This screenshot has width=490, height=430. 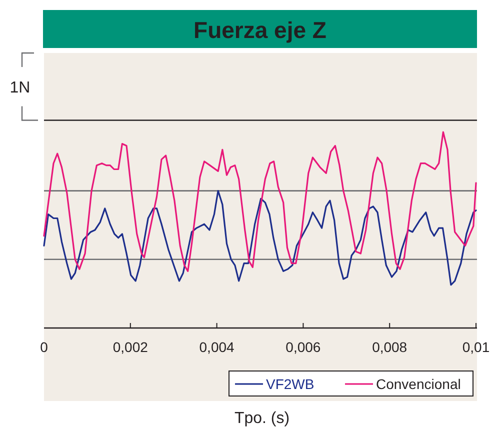 What do you see at coordinates (390, 347) in the screenshot?
I see `x-tick-label: 0,008` at bounding box center [390, 347].